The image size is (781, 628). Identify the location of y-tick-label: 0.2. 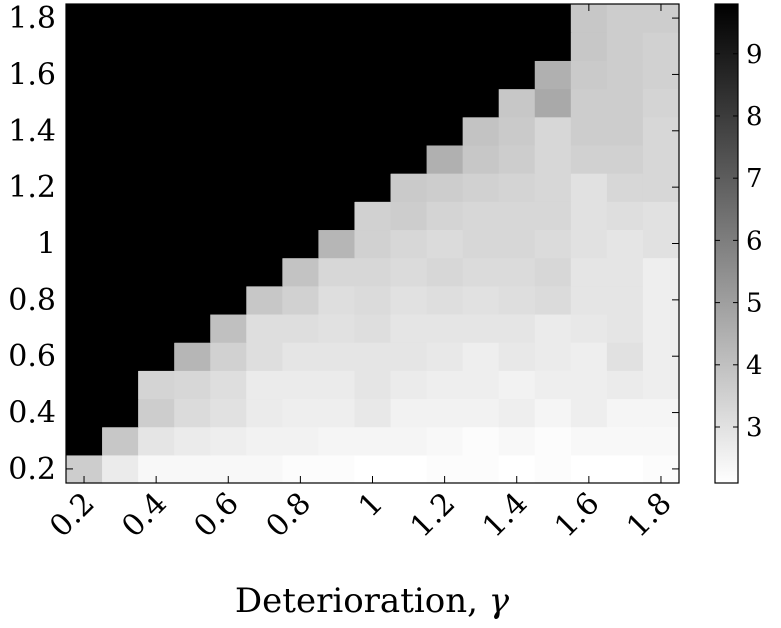
(32, 469).